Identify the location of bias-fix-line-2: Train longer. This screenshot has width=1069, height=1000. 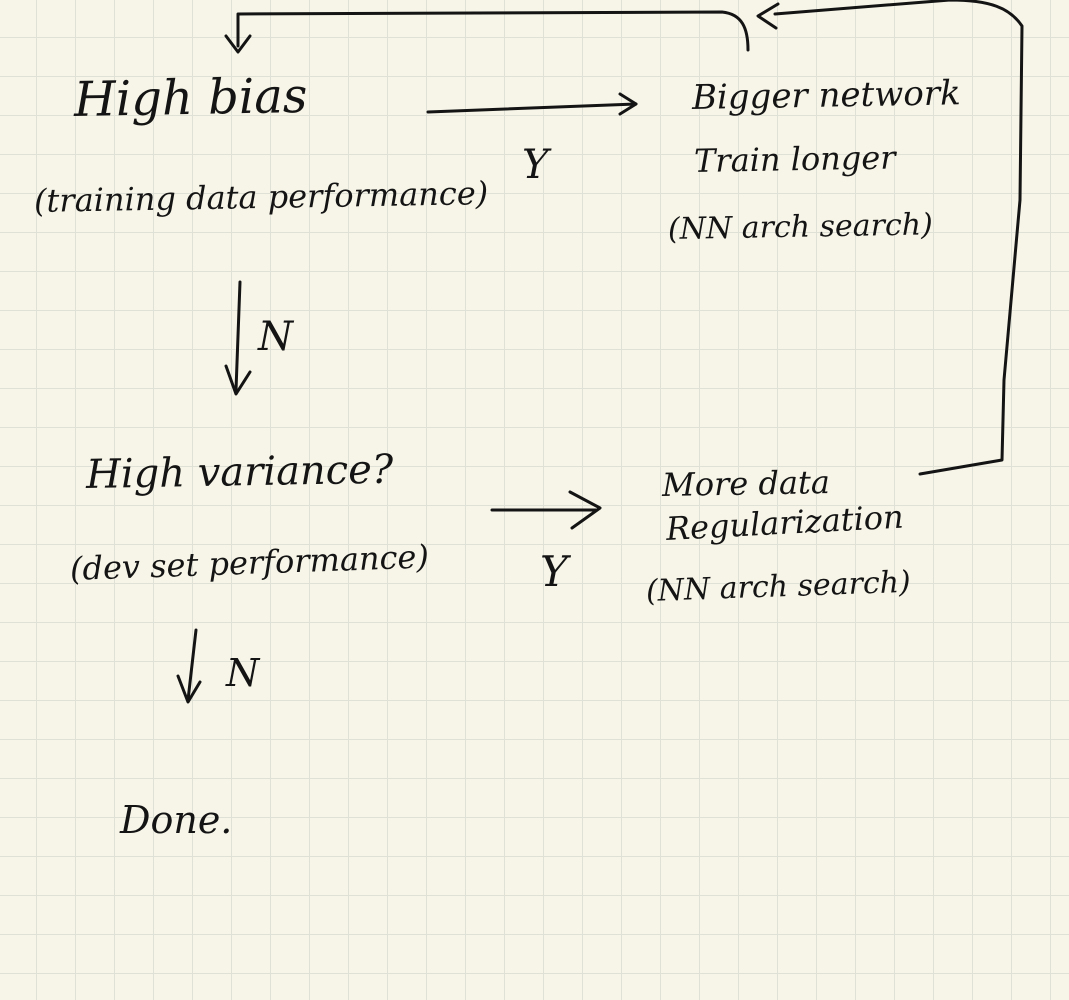
(794, 159).